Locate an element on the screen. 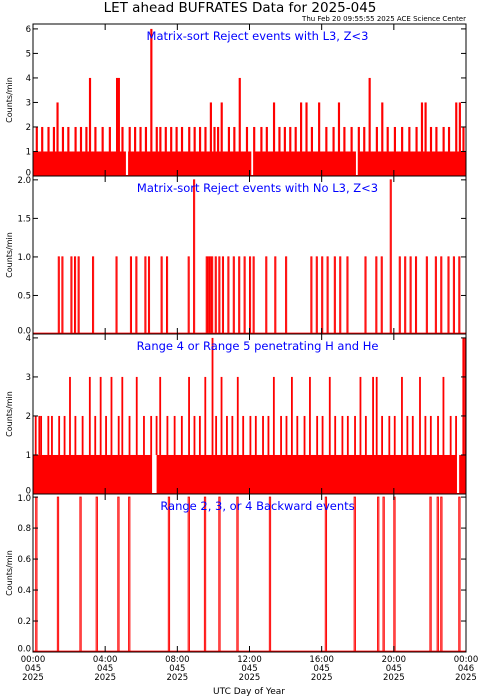 This screenshot has height=700, width=479. y-tick-label: 3 is located at coordinates (28, 103).